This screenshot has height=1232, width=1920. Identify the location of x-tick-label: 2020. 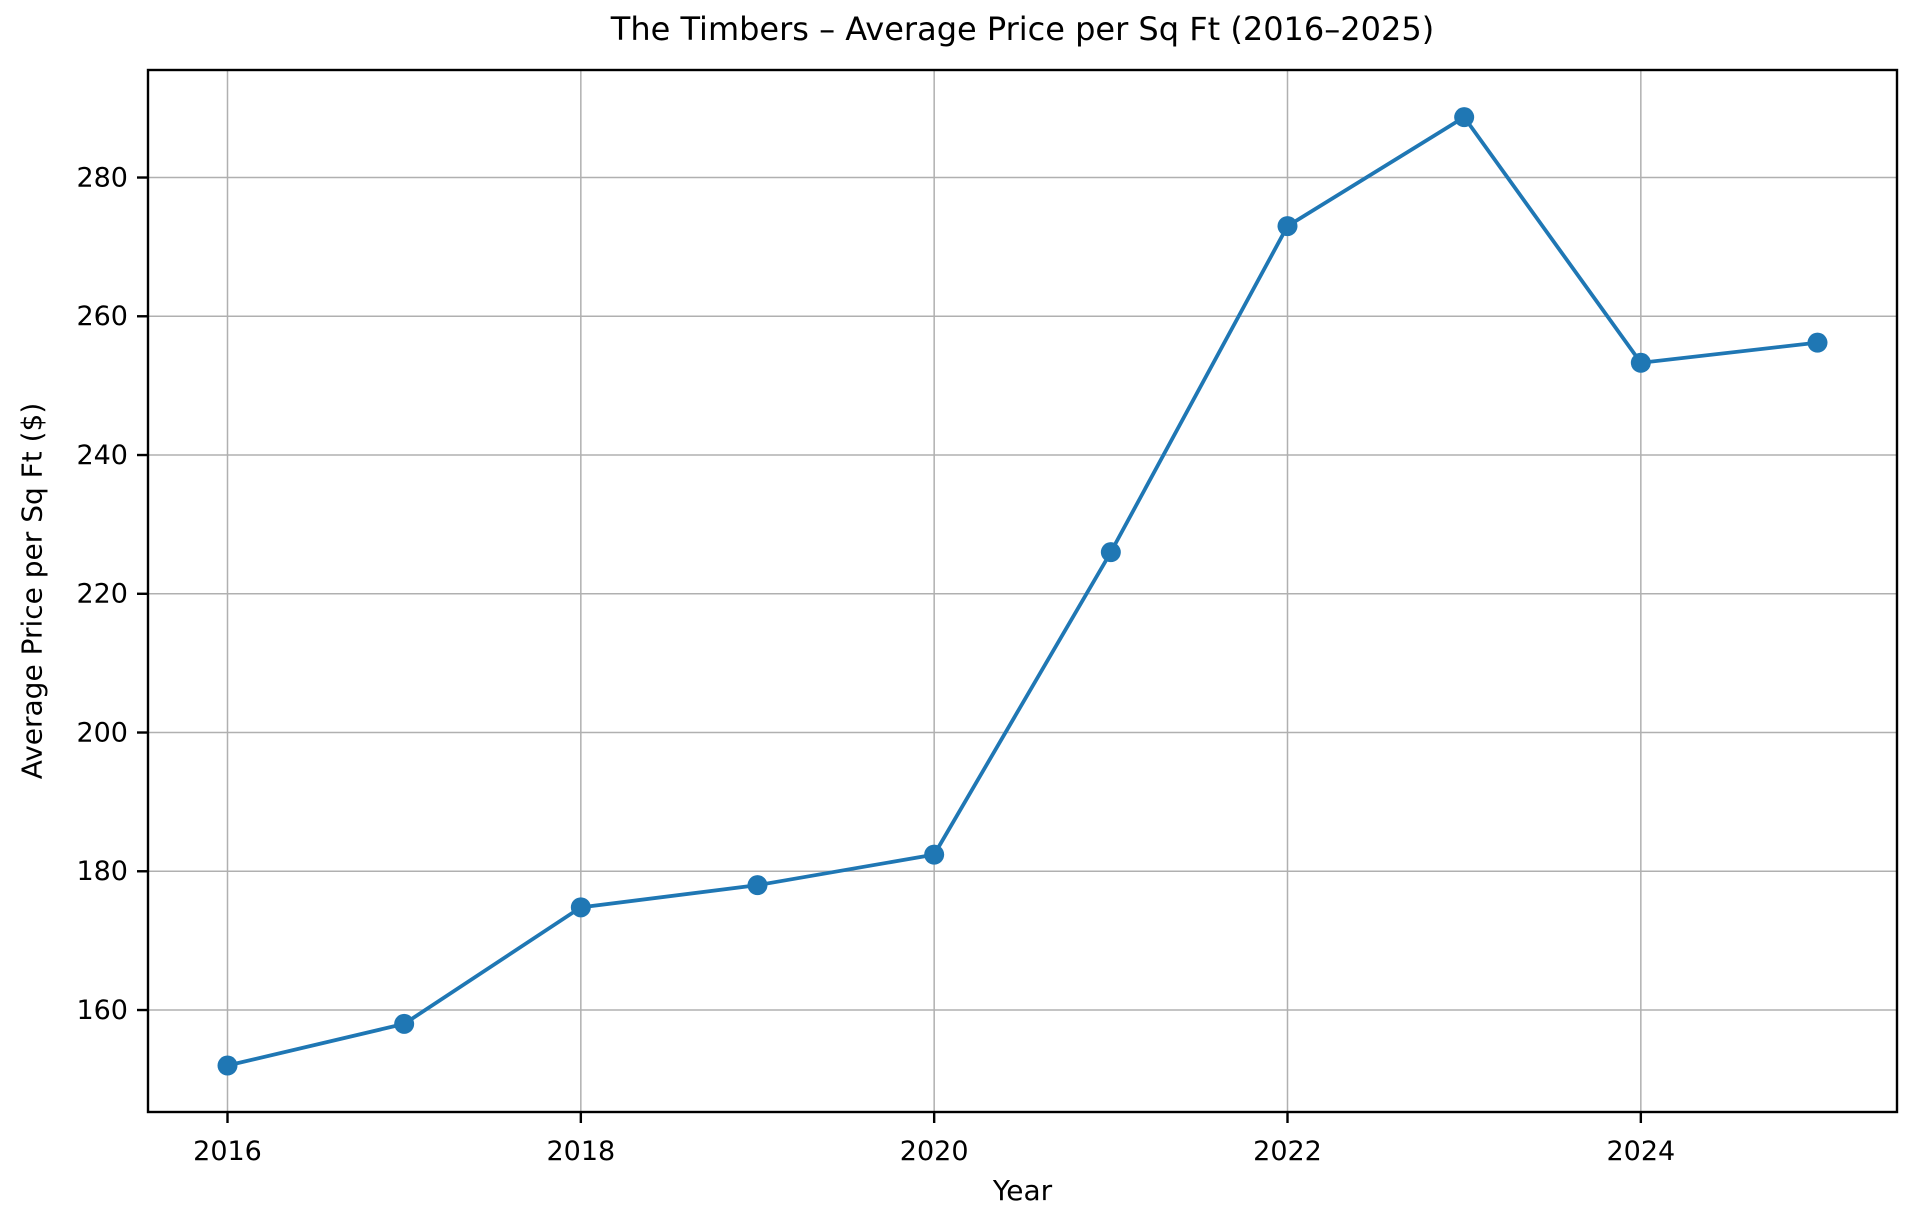
(934, 1151).